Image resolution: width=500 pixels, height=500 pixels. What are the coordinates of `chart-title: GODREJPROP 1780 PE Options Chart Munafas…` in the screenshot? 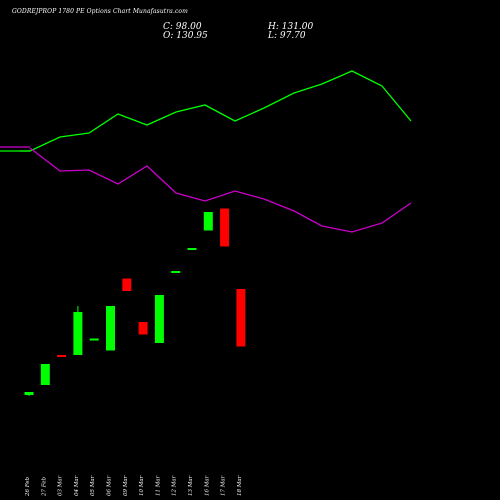 It's located at (100, 11).